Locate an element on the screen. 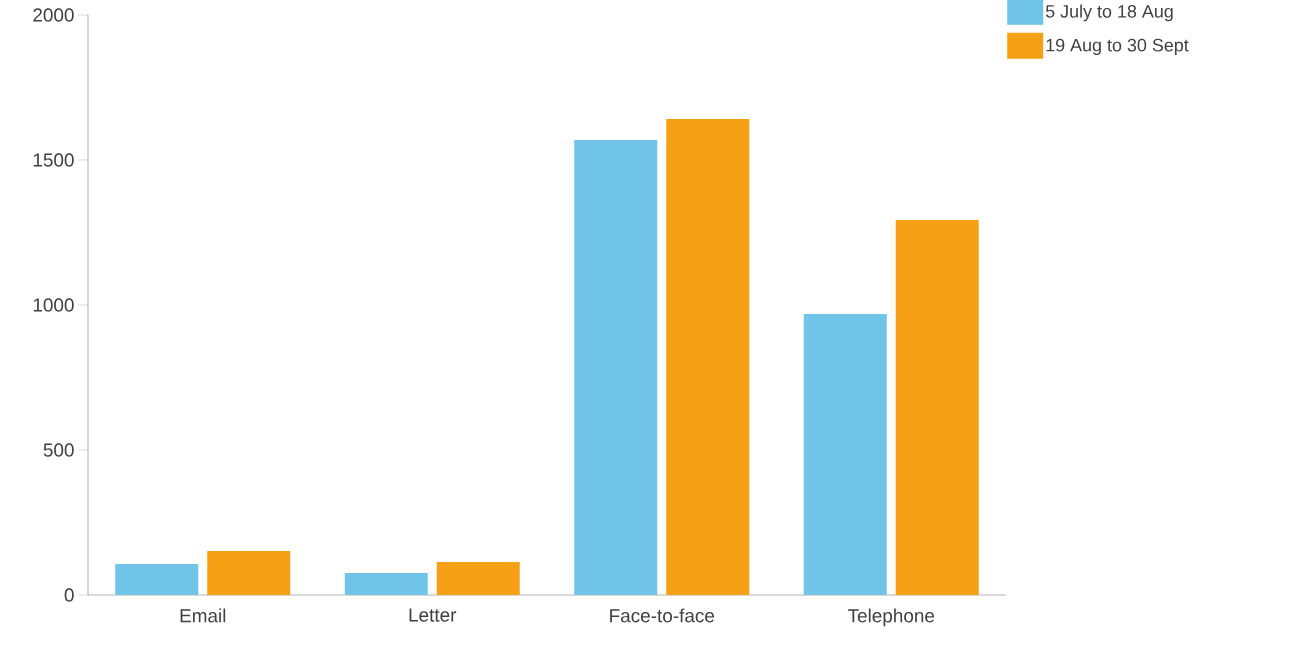 This screenshot has height=654, width=1291. y-tick-label: 1500 is located at coordinates (53, 160).